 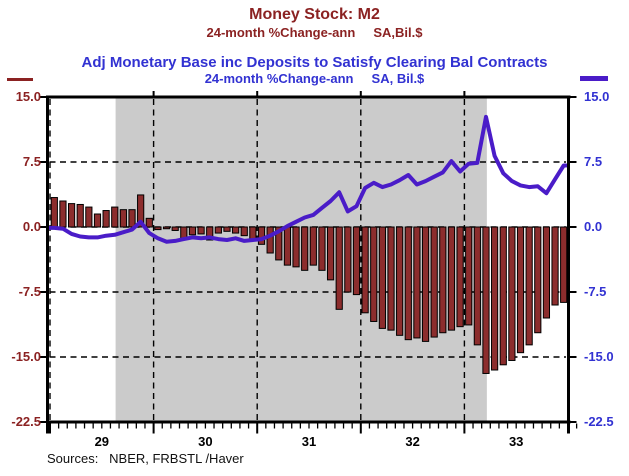 What do you see at coordinates (597, 96) in the screenshot?
I see `y-tick-label-right: 15.0` at bounding box center [597, 96].